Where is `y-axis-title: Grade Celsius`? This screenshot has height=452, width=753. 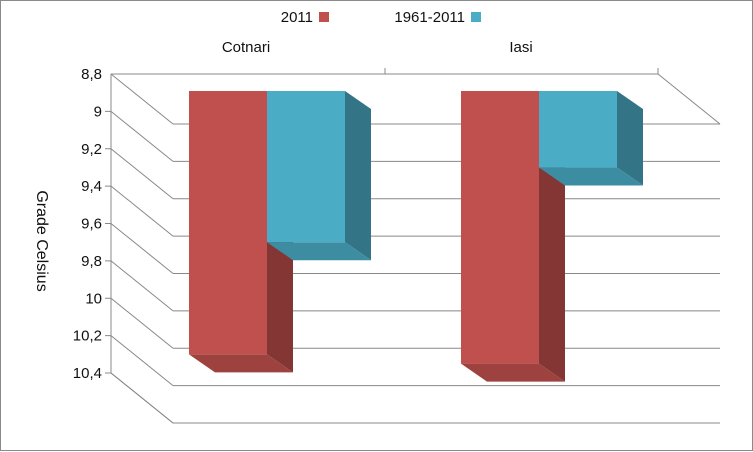 y-axis-title: Grade Celsius is located at coordinates (41, 240).